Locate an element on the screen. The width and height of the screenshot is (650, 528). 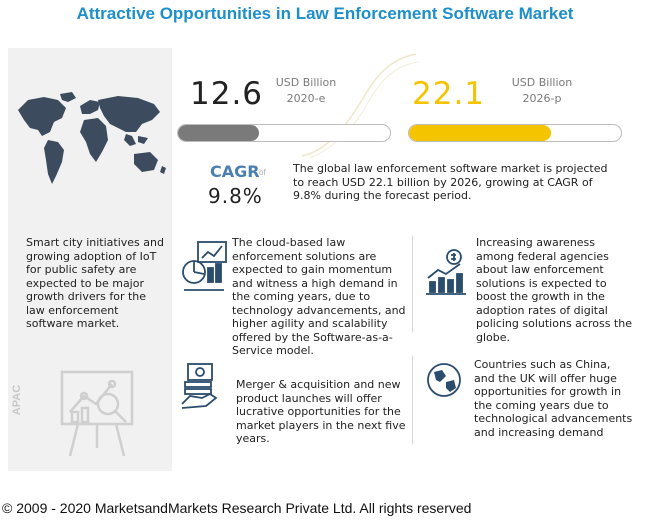
apac-label: APAC is located at coordinates (17, 400).